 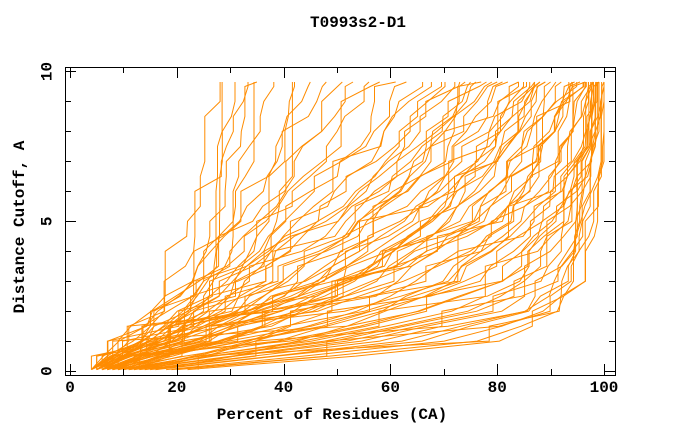 I want to click on x-tick-label: 20, so click(x=176, y=388).